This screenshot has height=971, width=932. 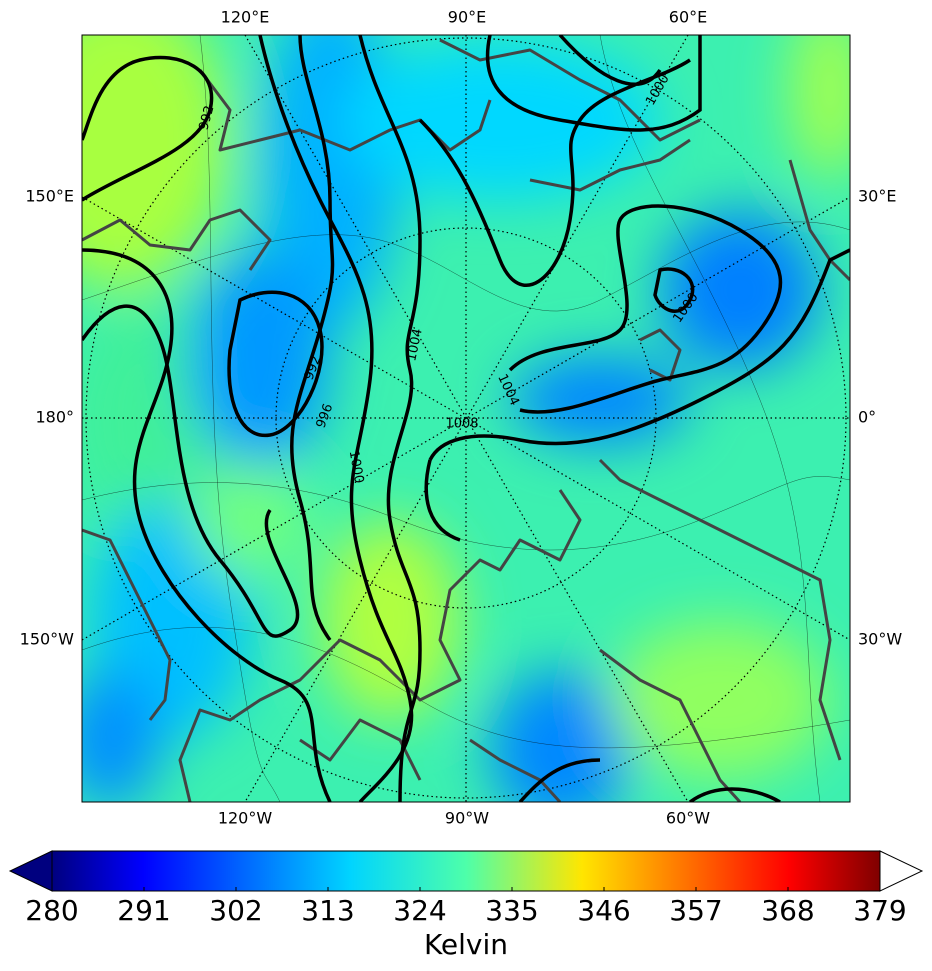 I want to click on colorbar, so click(x=466, y=871).